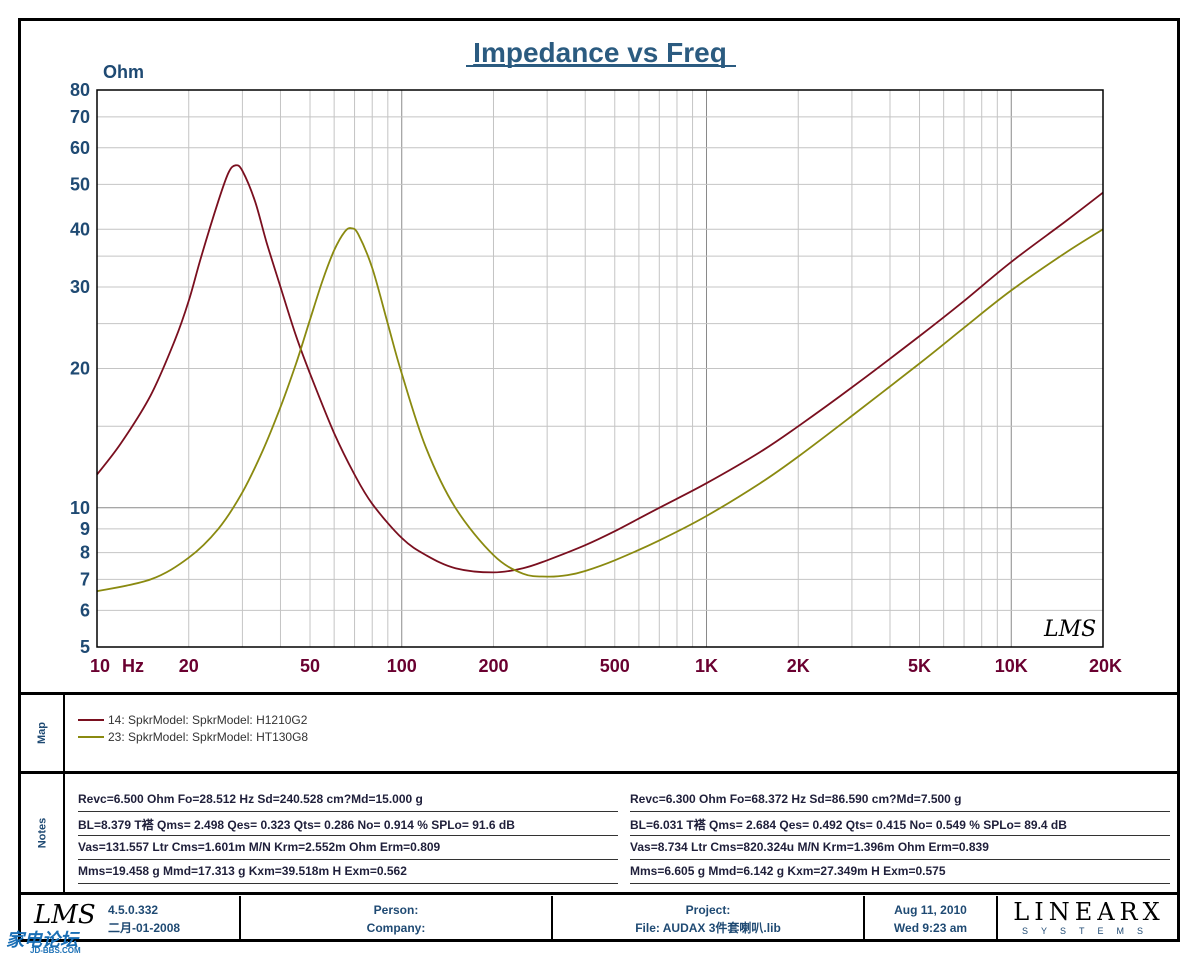 This screenshot has height=960, width=1200. Describe the element at coordinates (170, 919) in the screenshot. I see `footer-version-cell: 4.5.0.332 二月-01-2008` at that location.